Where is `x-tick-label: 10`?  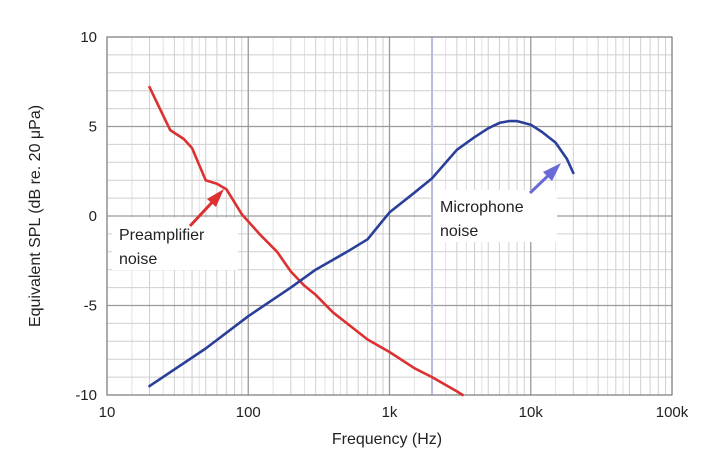 x-tick-label: 10 is located at coordinates (107, 412).